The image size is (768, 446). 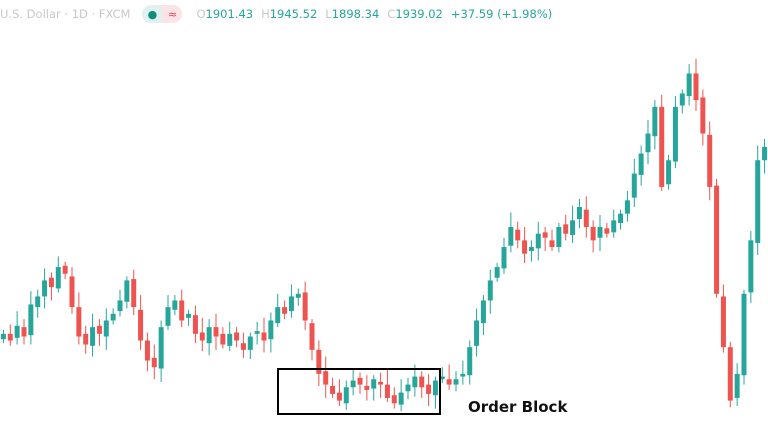 I want to click on close-value: 1939.02, so click(x=419, y=14).